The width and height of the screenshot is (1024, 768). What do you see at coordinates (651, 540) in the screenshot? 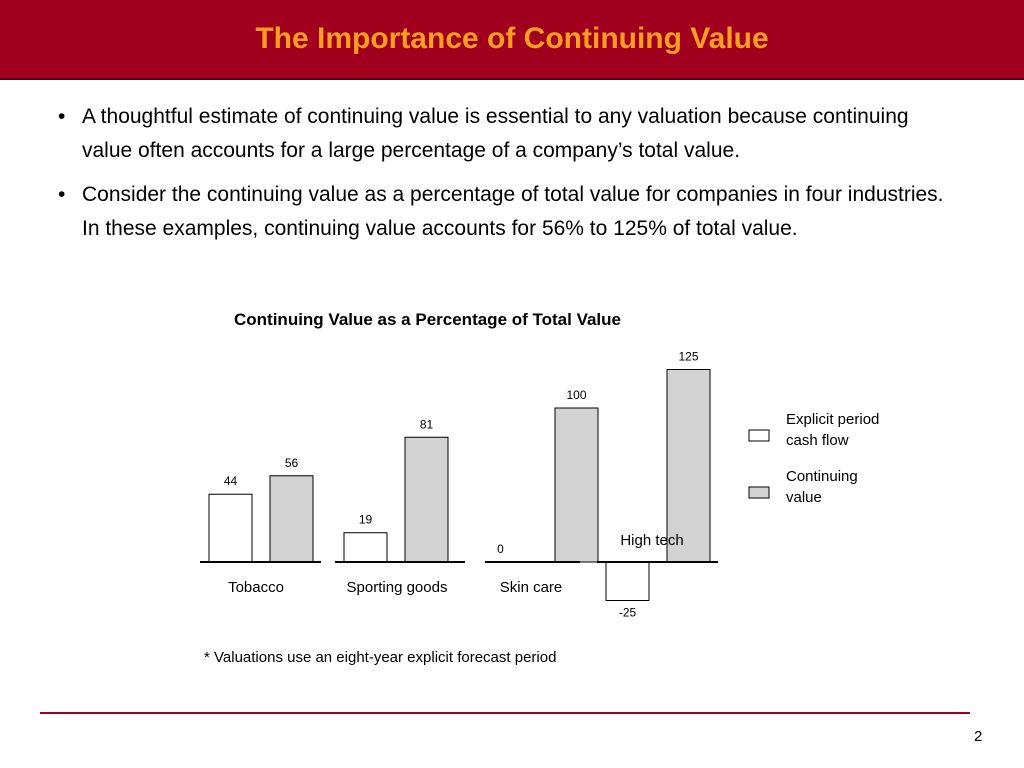
I see `category-label: High tech` at bounding box center [651, 540].